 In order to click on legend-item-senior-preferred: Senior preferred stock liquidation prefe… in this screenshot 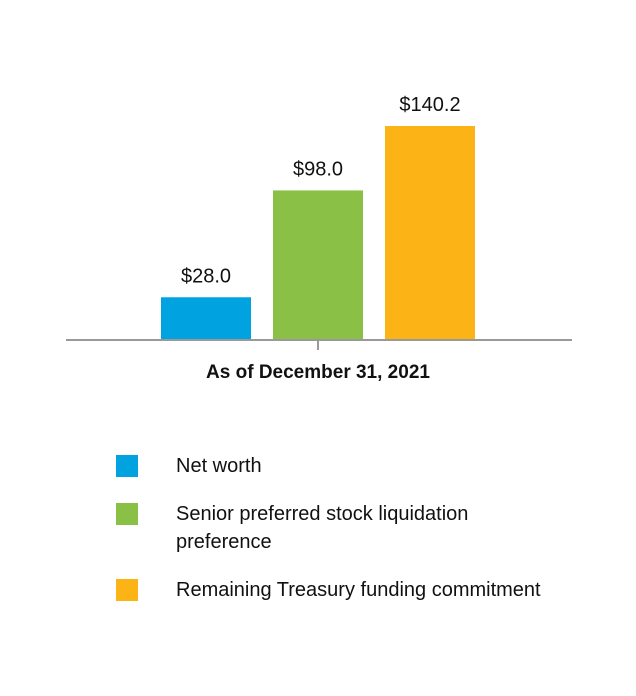, I will do `click(356, 528)`.